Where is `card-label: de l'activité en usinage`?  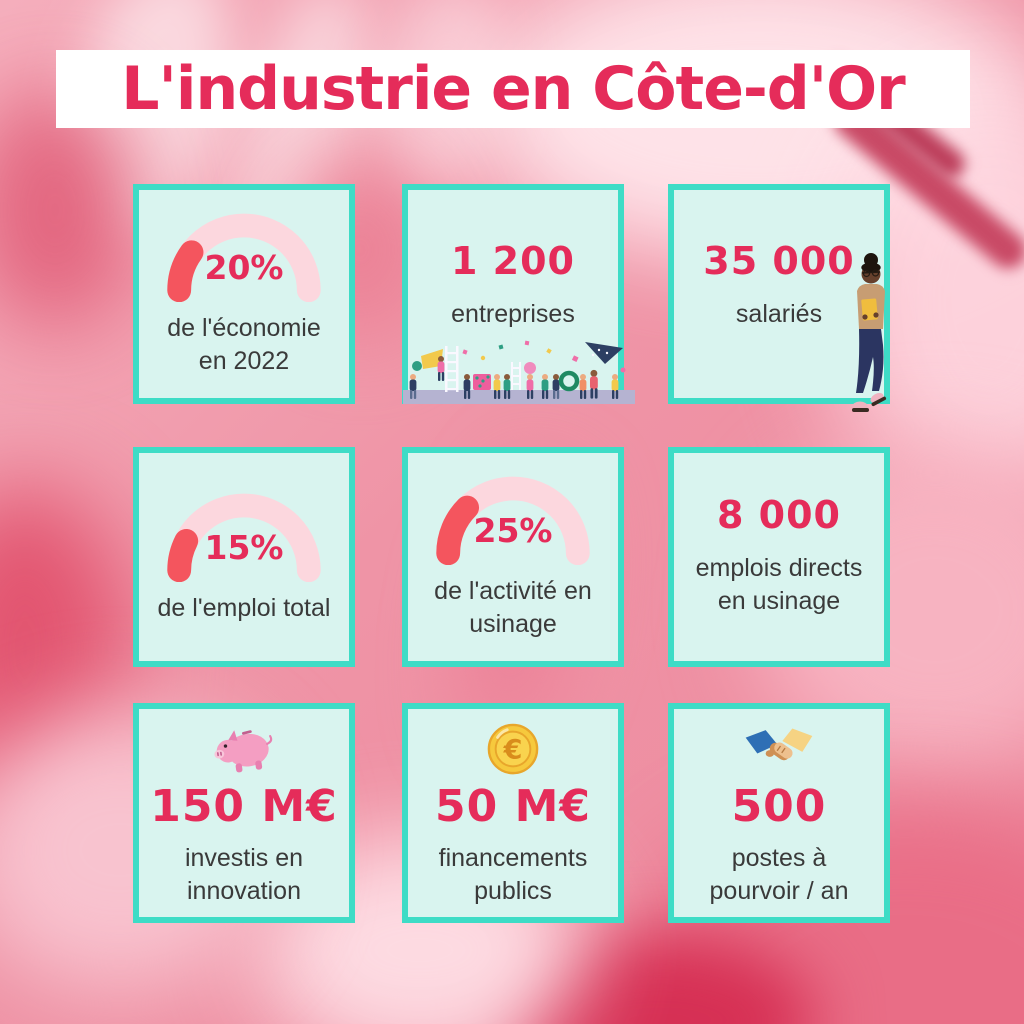
card-label: de l'activité en usinage is located at coordinates (513, 608).